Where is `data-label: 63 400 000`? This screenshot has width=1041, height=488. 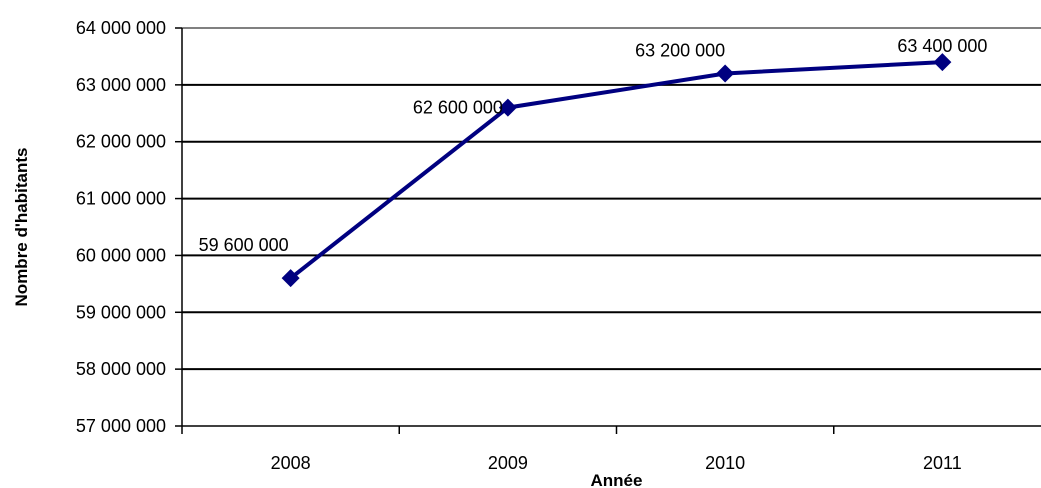
data-label: 63 400 000 is located at coordinates (942, 46).